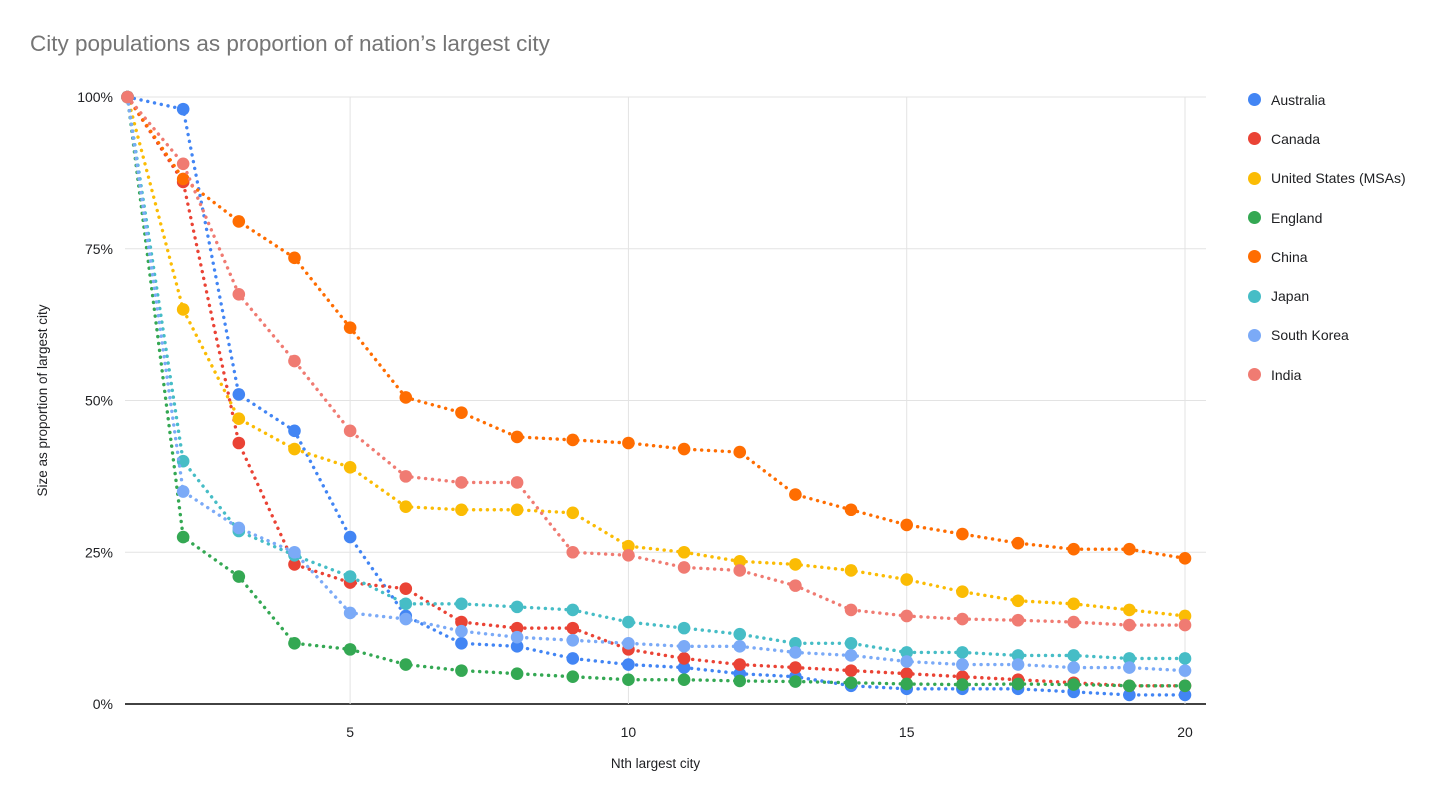 The height and width of the screenshot is (807, 1456). I want to click on legend-item-india: India, so click(1327, 374).